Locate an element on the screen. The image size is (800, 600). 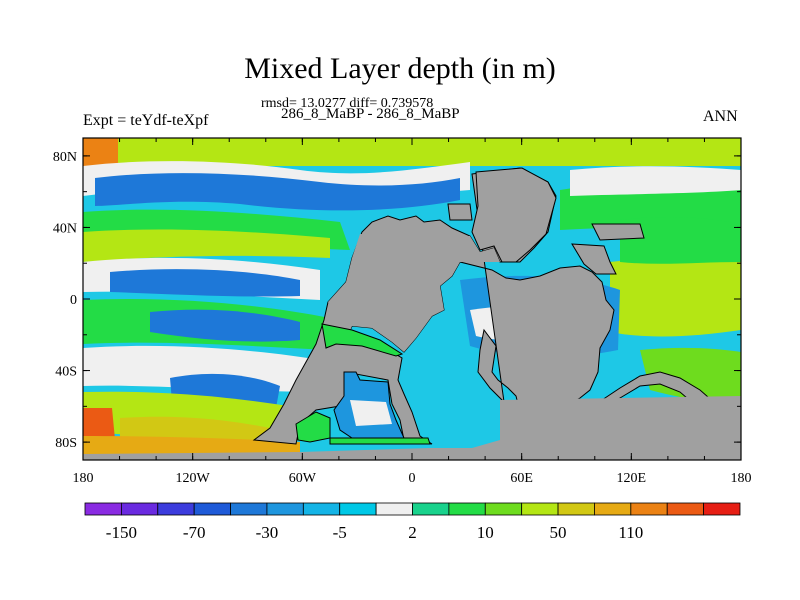
south-land-lower is located at coordinates (412, 428).